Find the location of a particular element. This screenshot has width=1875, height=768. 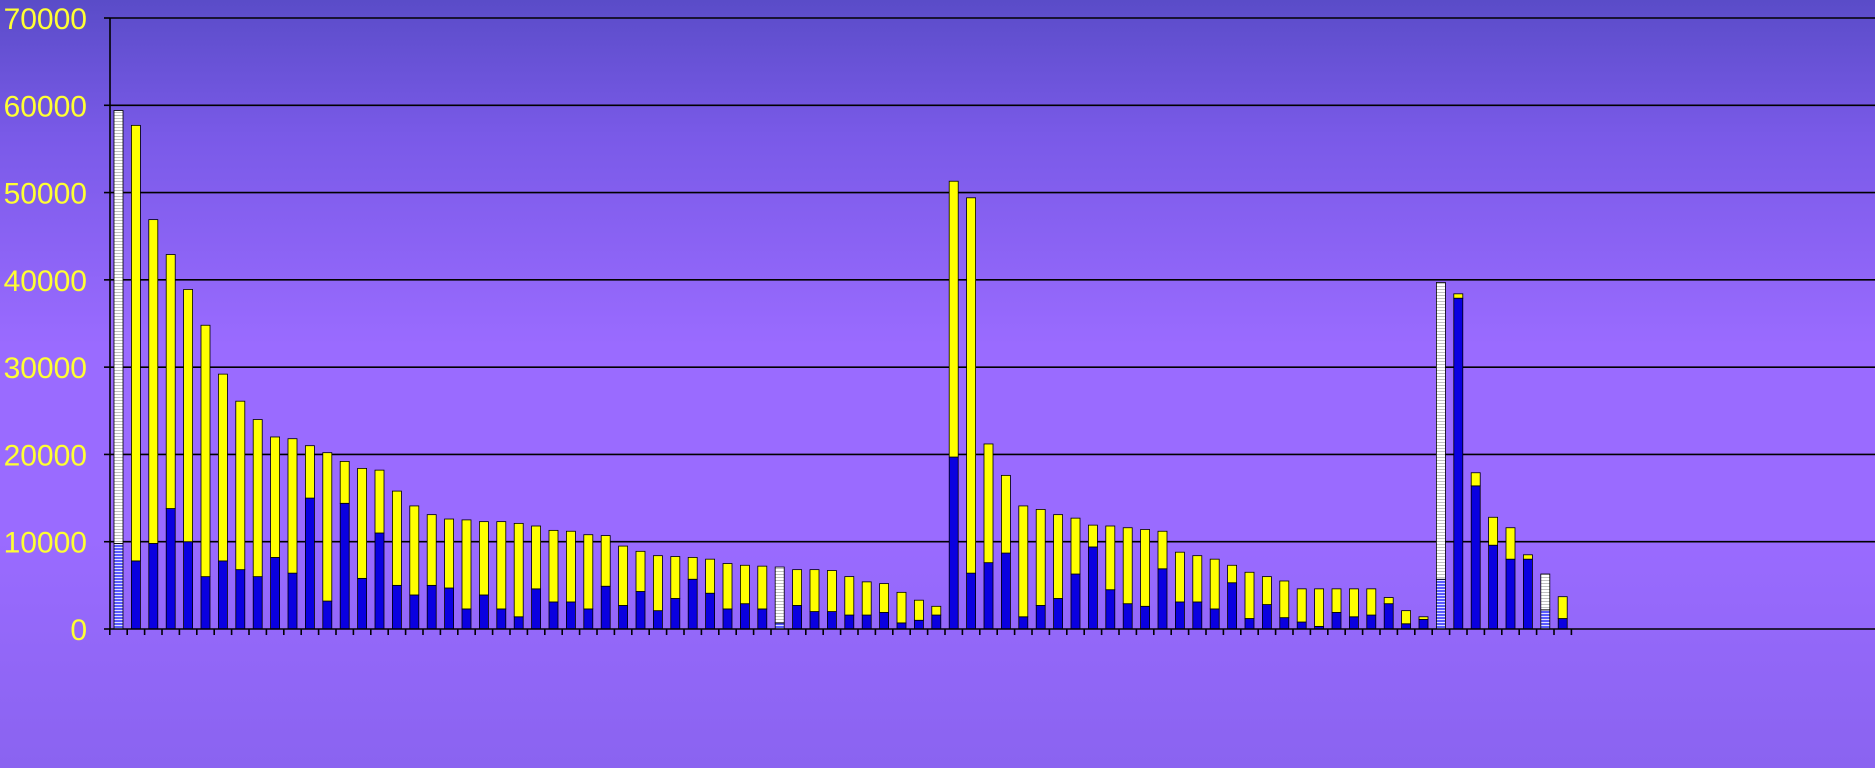

y-tick-label: 10000 is located at coordinates (45, 543).